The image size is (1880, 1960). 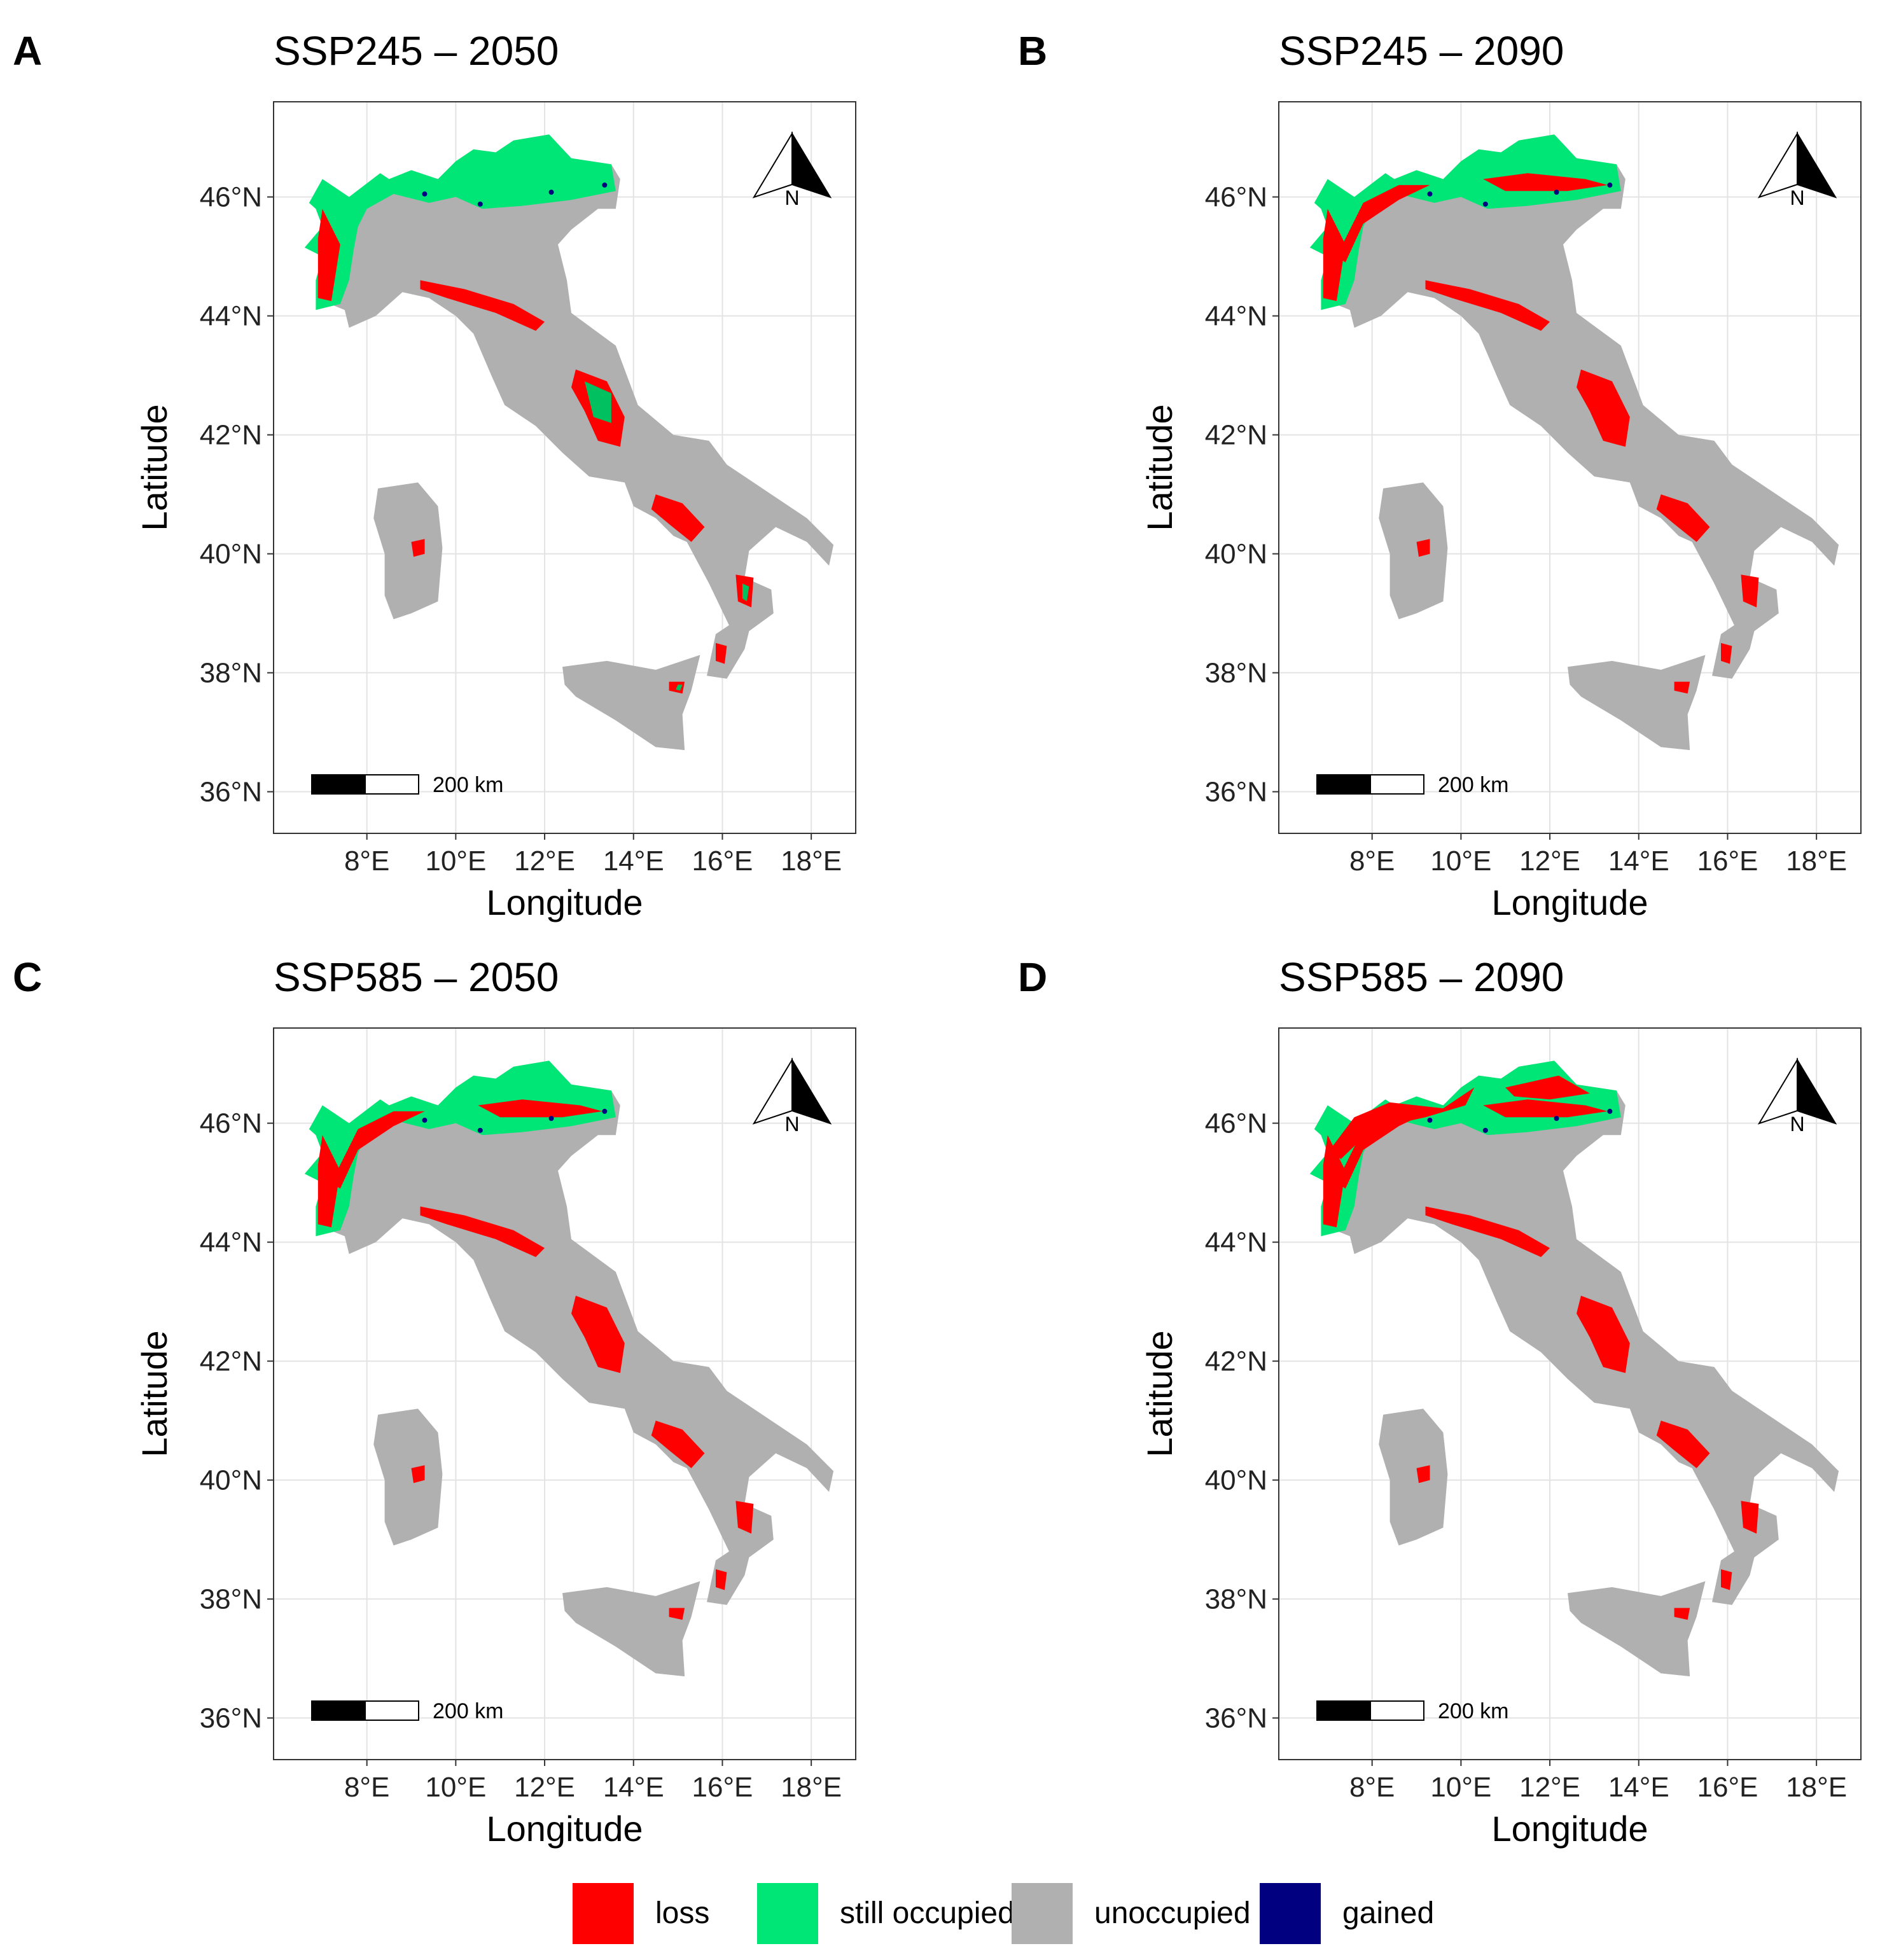 What do you see at coordinates (683, 1913) in the screenshot?
I see `legend-label: loss` at bounding box center [683, 1913].